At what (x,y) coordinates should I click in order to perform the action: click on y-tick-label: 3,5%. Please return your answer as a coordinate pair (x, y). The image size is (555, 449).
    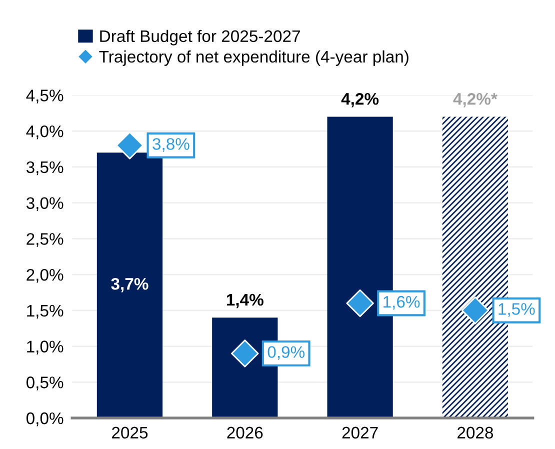
    Looking at the image, I should click on (45, 168).